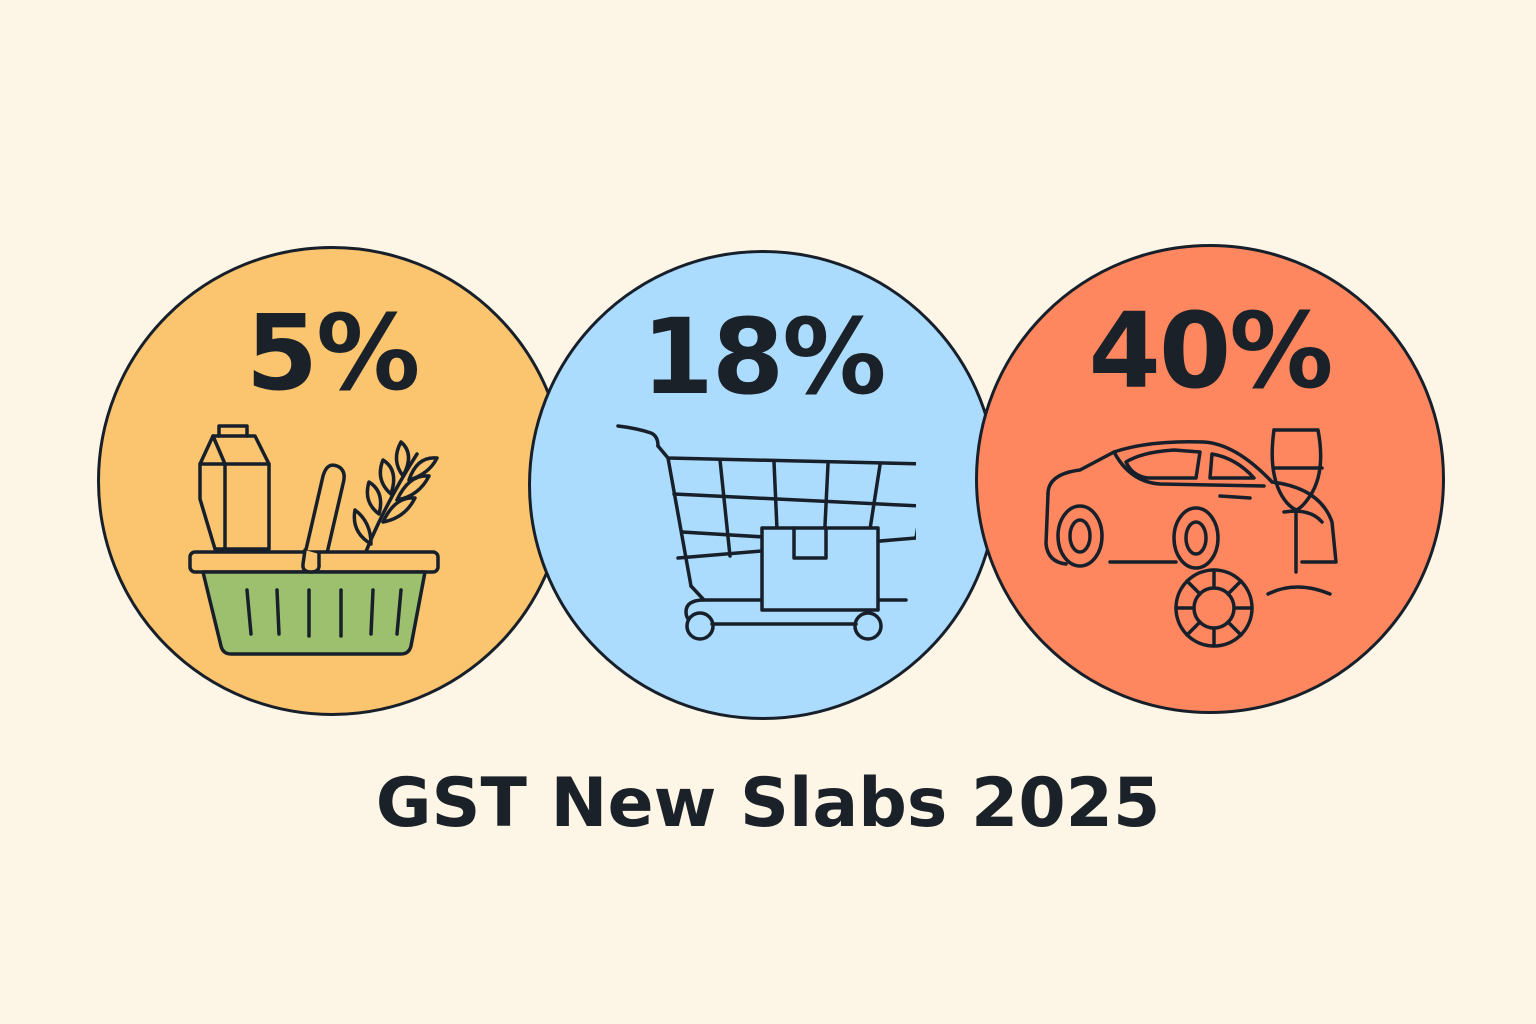  I want to click on slab-circle-5-percent: 5%, so click(332, 481).